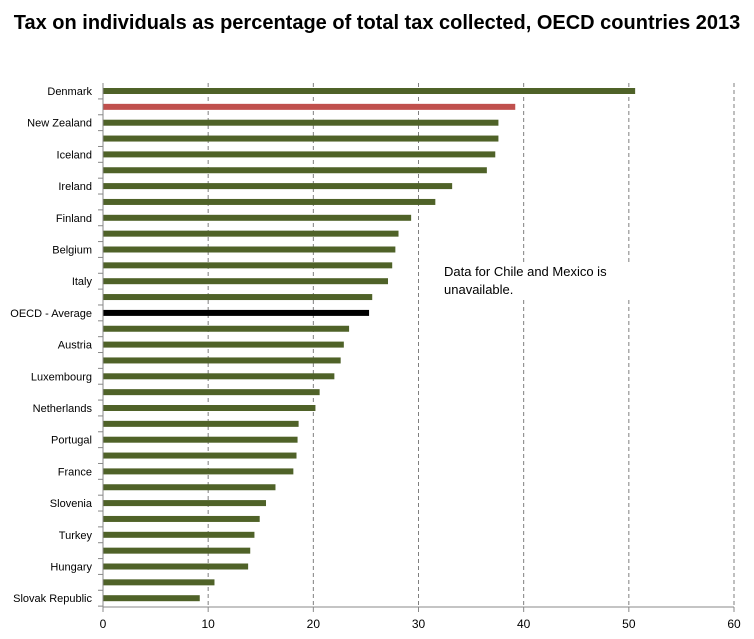 This screenshot has width=754, height=639. I want to click on category-label: Slovak Republic, so click(52, 599).